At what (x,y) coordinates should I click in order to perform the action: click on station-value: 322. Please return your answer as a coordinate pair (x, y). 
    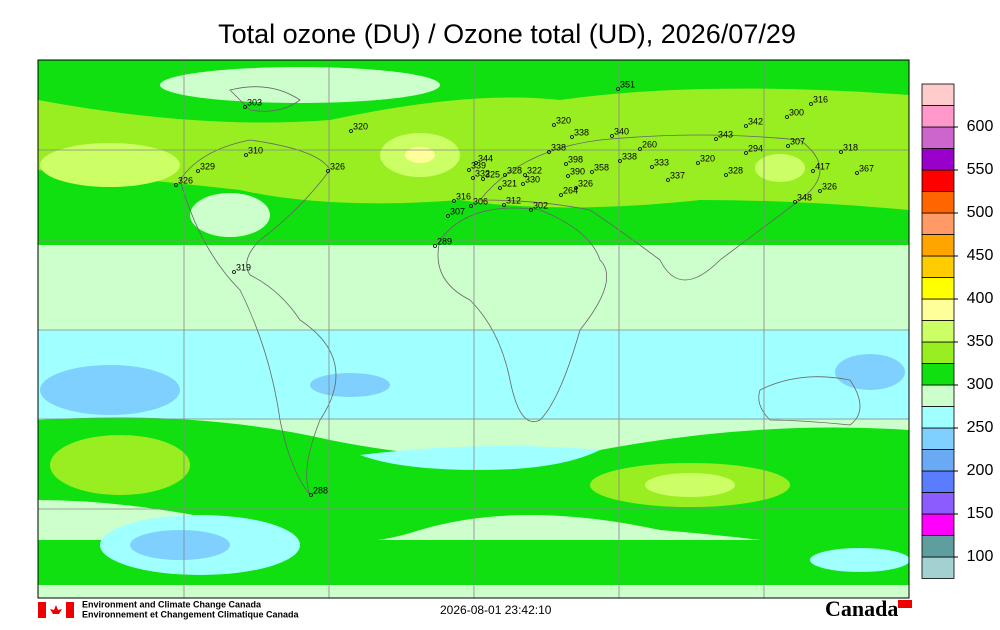
    Looking at the image, I should click on (534, 170).